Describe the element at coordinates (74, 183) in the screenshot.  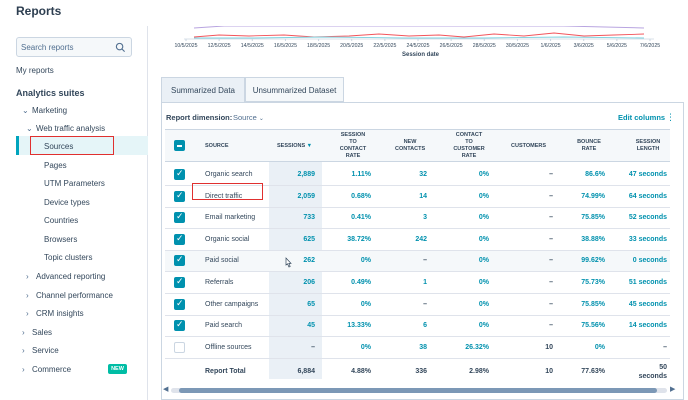
I see `sidebar-item-utm-parameters: UTM Parameters` at that location.